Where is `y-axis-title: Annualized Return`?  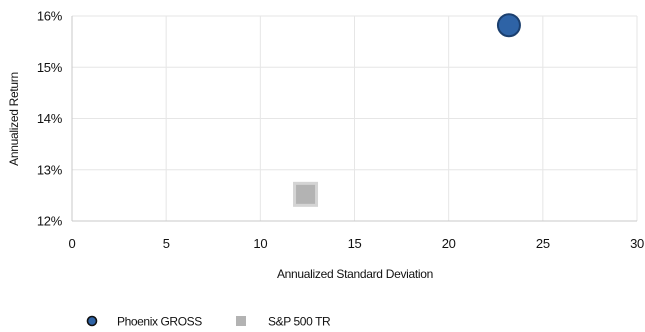 y-axis-title: Annualized Return is located at coordinates (14, 119).